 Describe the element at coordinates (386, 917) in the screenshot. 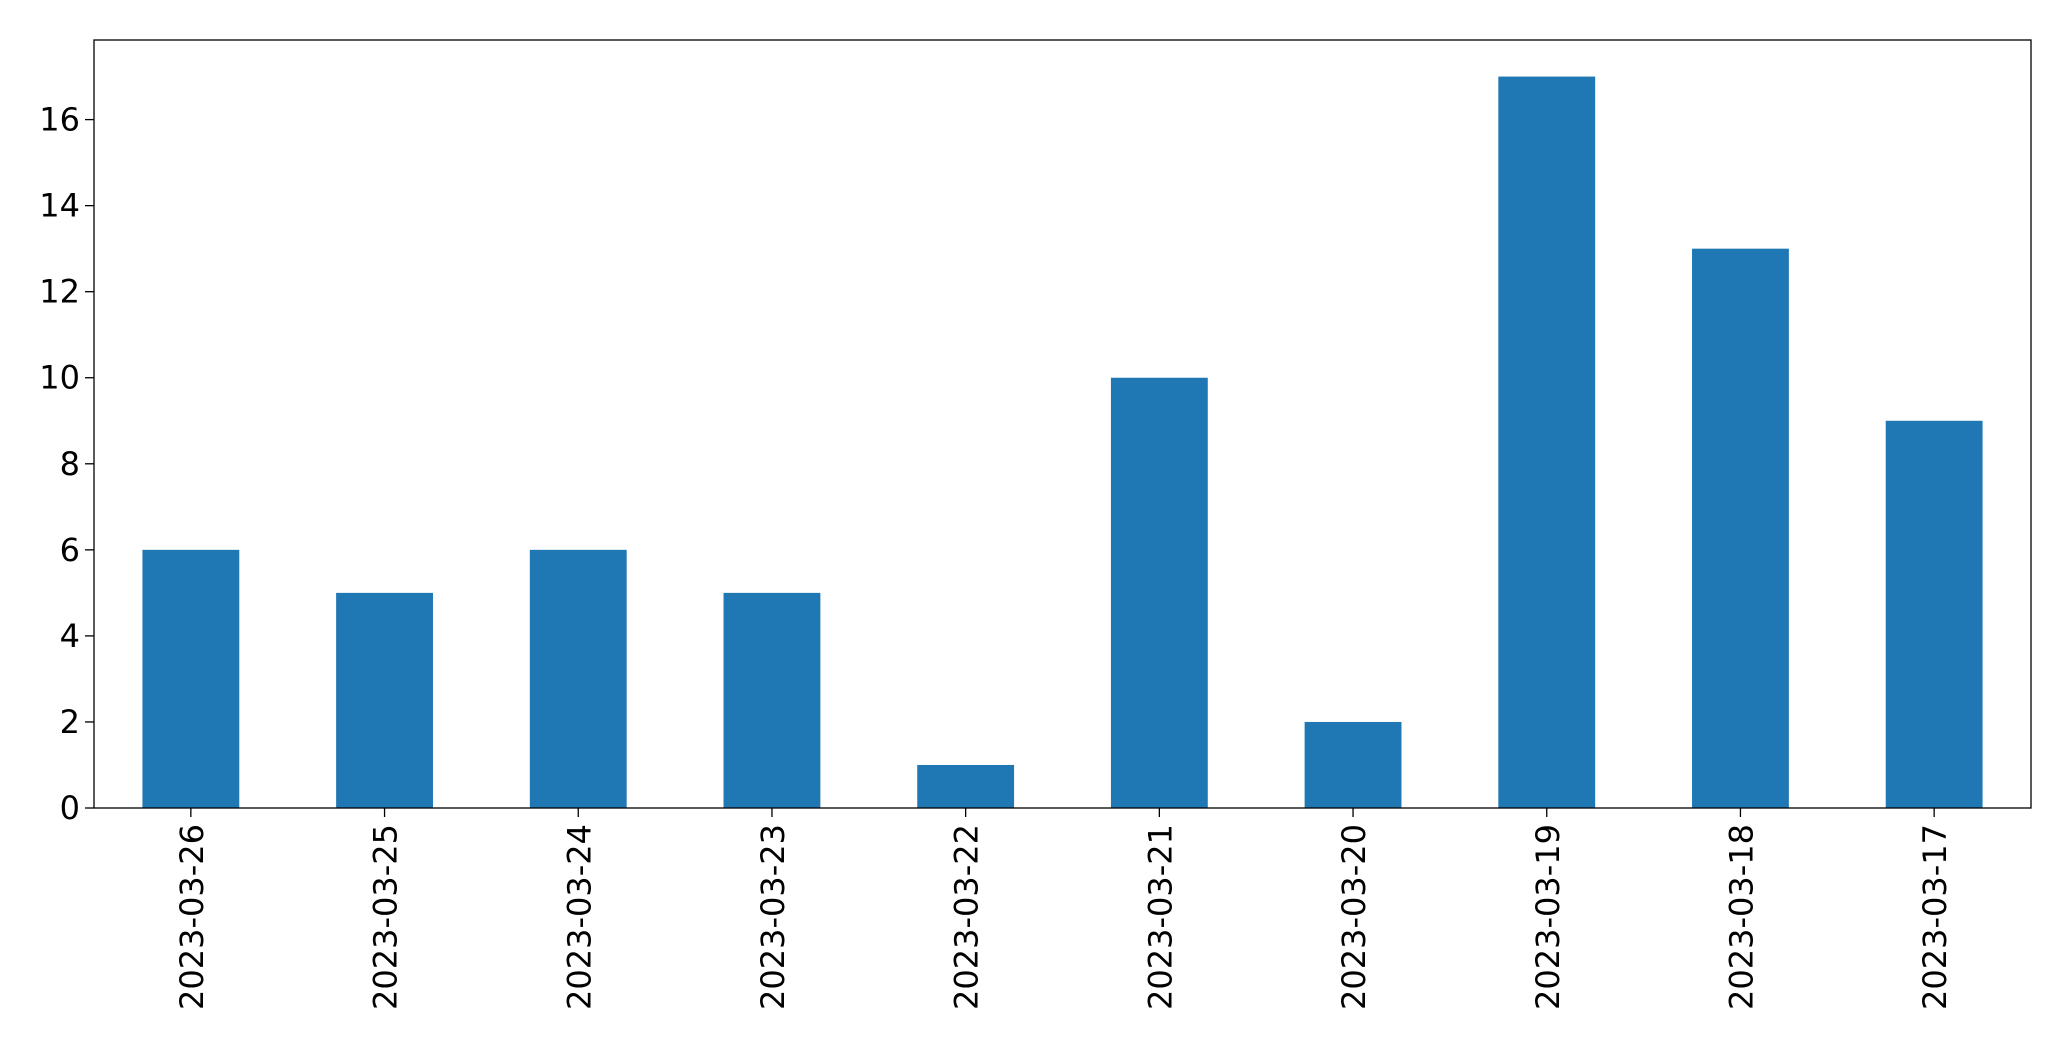

I see `x-tick-label: 2023-03-25` at that location.